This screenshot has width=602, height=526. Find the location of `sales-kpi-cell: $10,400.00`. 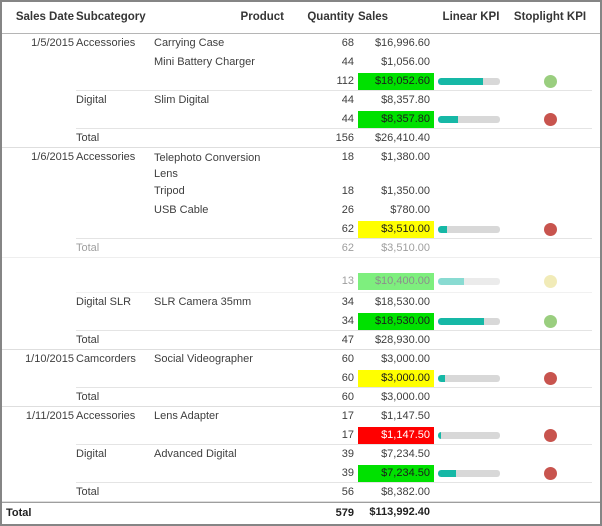

sales-kpi-cell: $10,400.00 is located at coordinates (396, 281).